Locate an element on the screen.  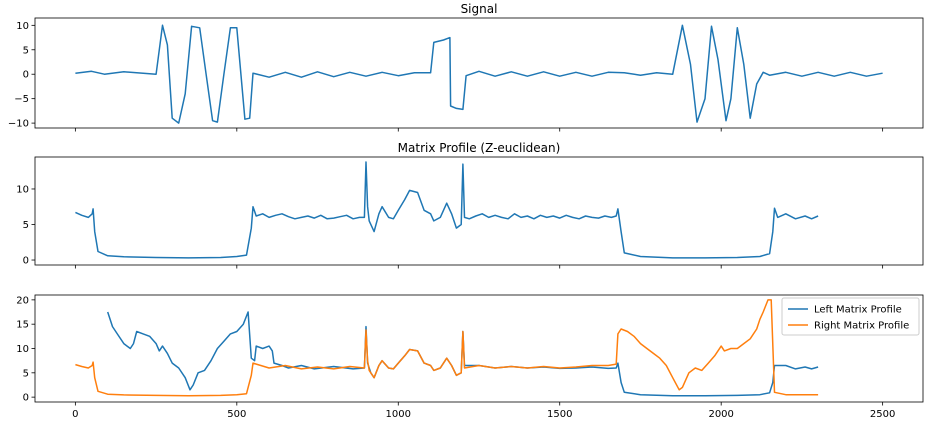
subplot-title: Matrix Profile (Z-euclidean) is located at coordinates (479, 148).